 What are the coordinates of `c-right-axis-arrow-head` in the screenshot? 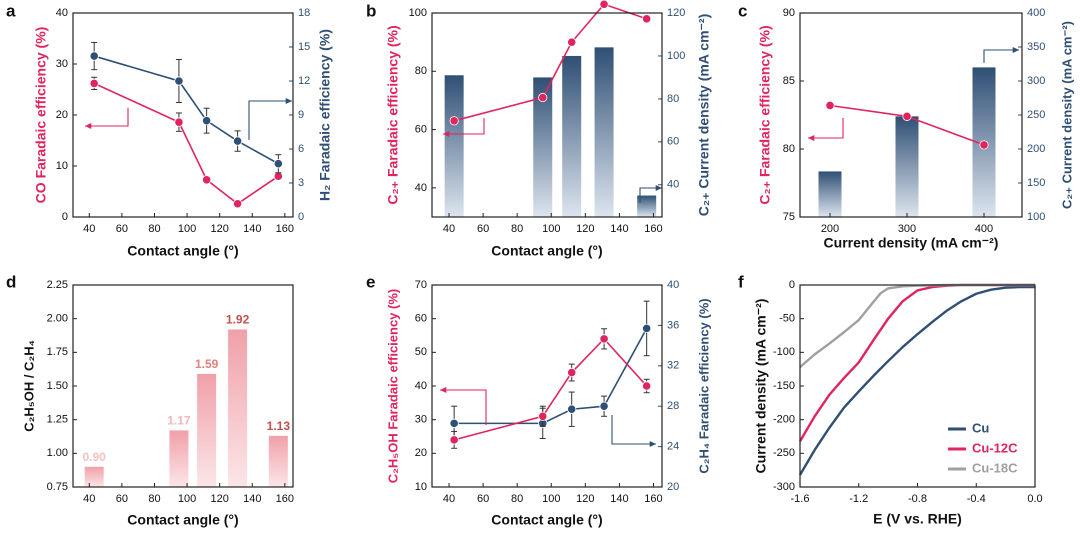 It's located at (1015, 50).